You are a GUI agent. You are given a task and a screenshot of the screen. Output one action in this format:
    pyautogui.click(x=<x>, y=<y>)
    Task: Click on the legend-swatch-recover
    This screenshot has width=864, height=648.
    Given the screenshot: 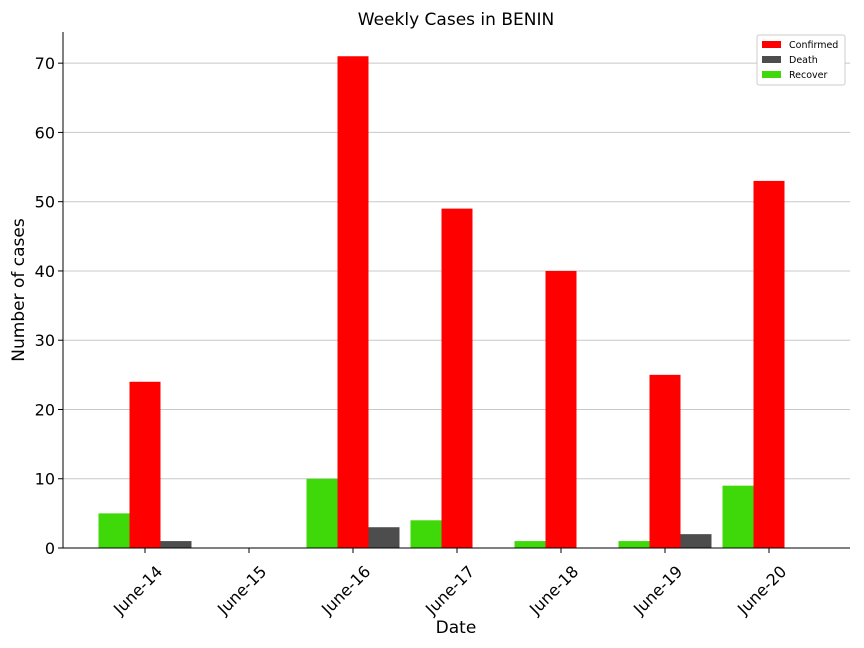 What is the action you would take?
    pyautogui.click(x=771, y=74)
    